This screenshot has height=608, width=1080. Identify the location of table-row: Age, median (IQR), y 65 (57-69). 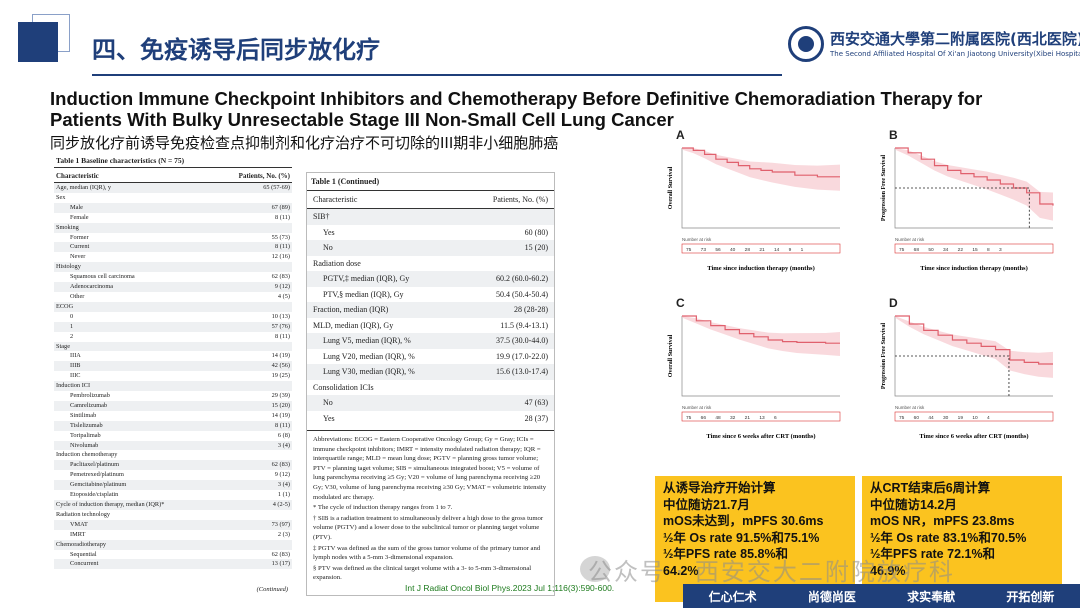
(173, 188).